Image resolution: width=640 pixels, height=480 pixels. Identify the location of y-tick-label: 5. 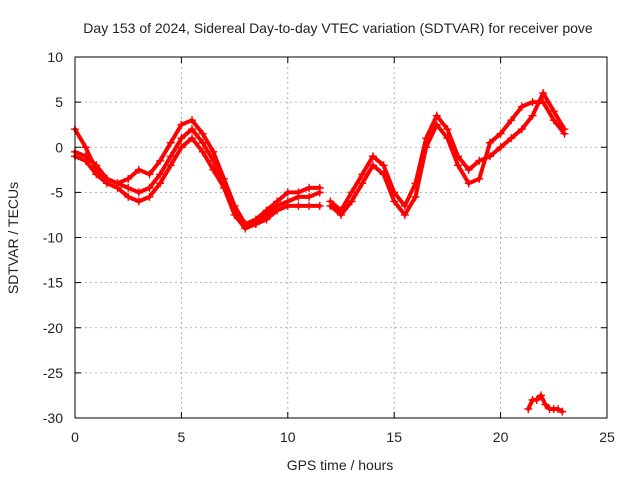
(59, 102).